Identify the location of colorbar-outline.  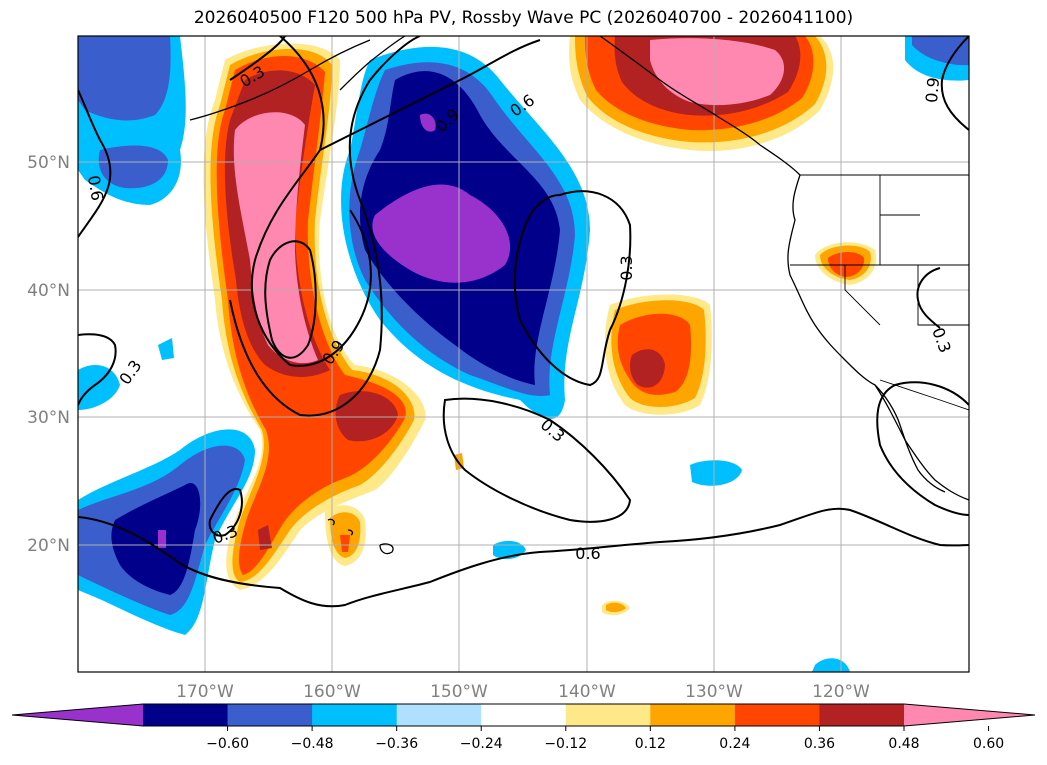
(523, 715).